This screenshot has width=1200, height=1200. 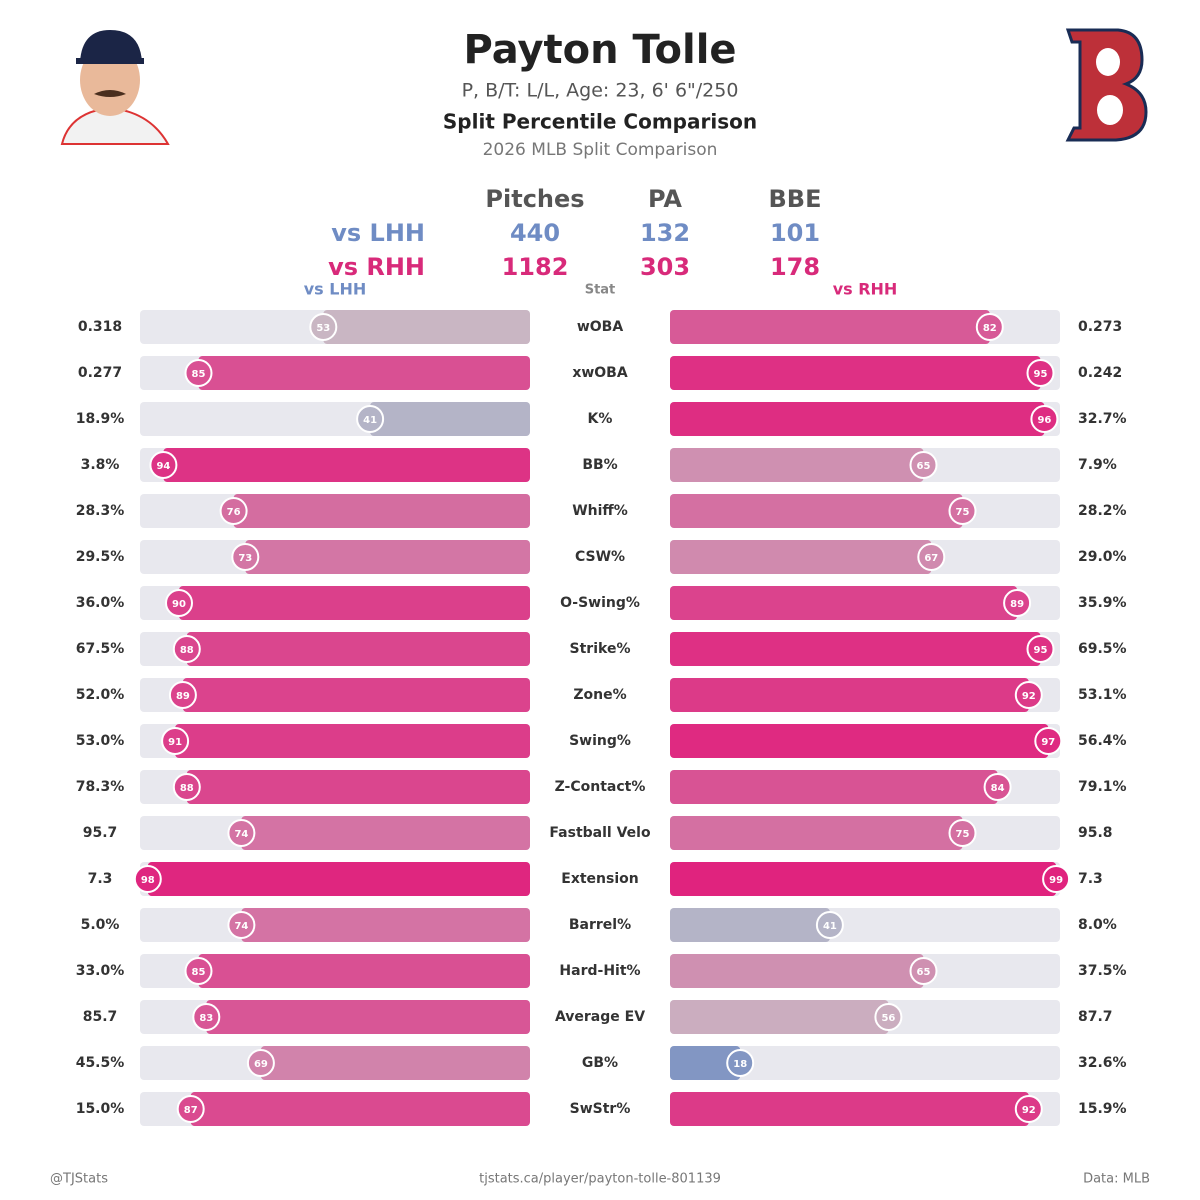 I want to click on stat-name: Z-Contact%, so click(x=600, y=787).